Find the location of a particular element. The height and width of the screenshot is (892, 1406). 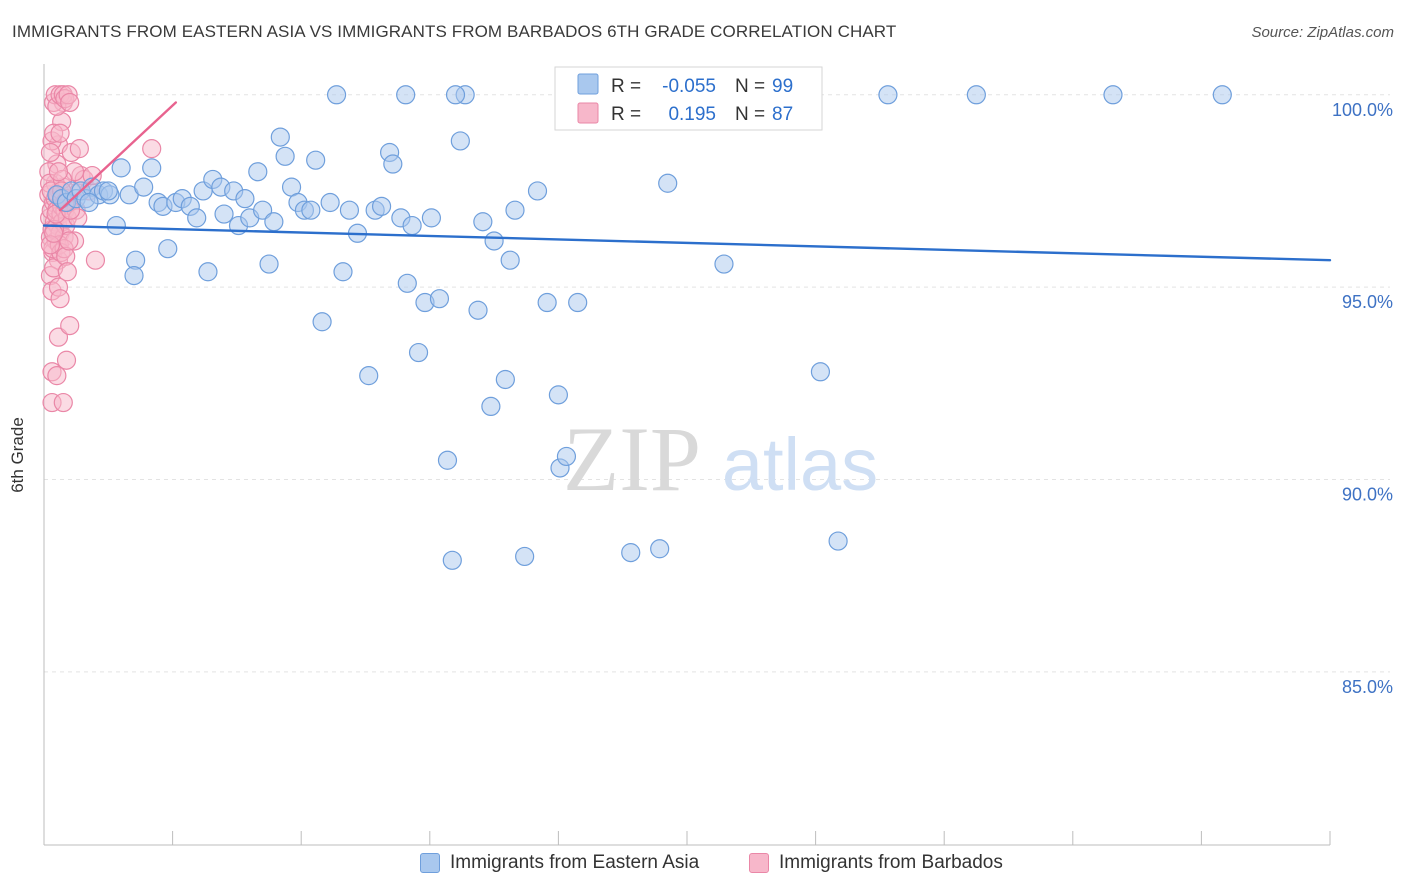

correlation-legend: R = -0.055 N = 99 R = 0.195 N = 87 is located at coordinates (688, 98).